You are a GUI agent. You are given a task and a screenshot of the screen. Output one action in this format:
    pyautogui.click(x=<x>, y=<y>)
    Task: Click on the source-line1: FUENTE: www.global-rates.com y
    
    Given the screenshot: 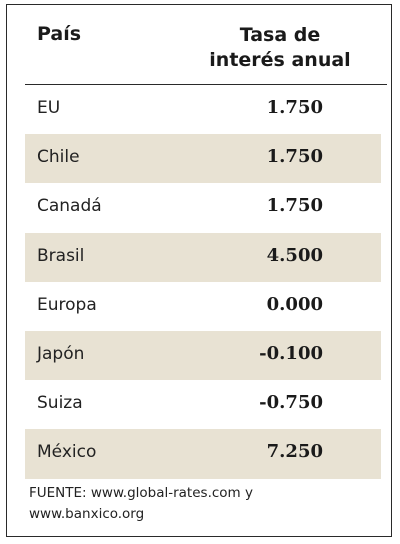 What is the action you would take?
    pyautogui.click(x=141, y=493)
    